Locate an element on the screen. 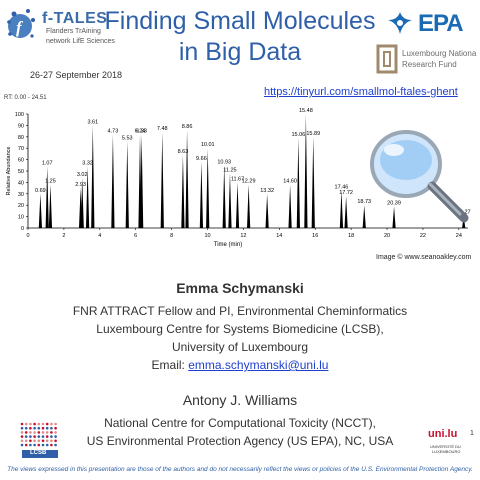 The width and height of the screenshot is (480, 480). uni-lu-logo-icon is located at coordinates (446, 435).